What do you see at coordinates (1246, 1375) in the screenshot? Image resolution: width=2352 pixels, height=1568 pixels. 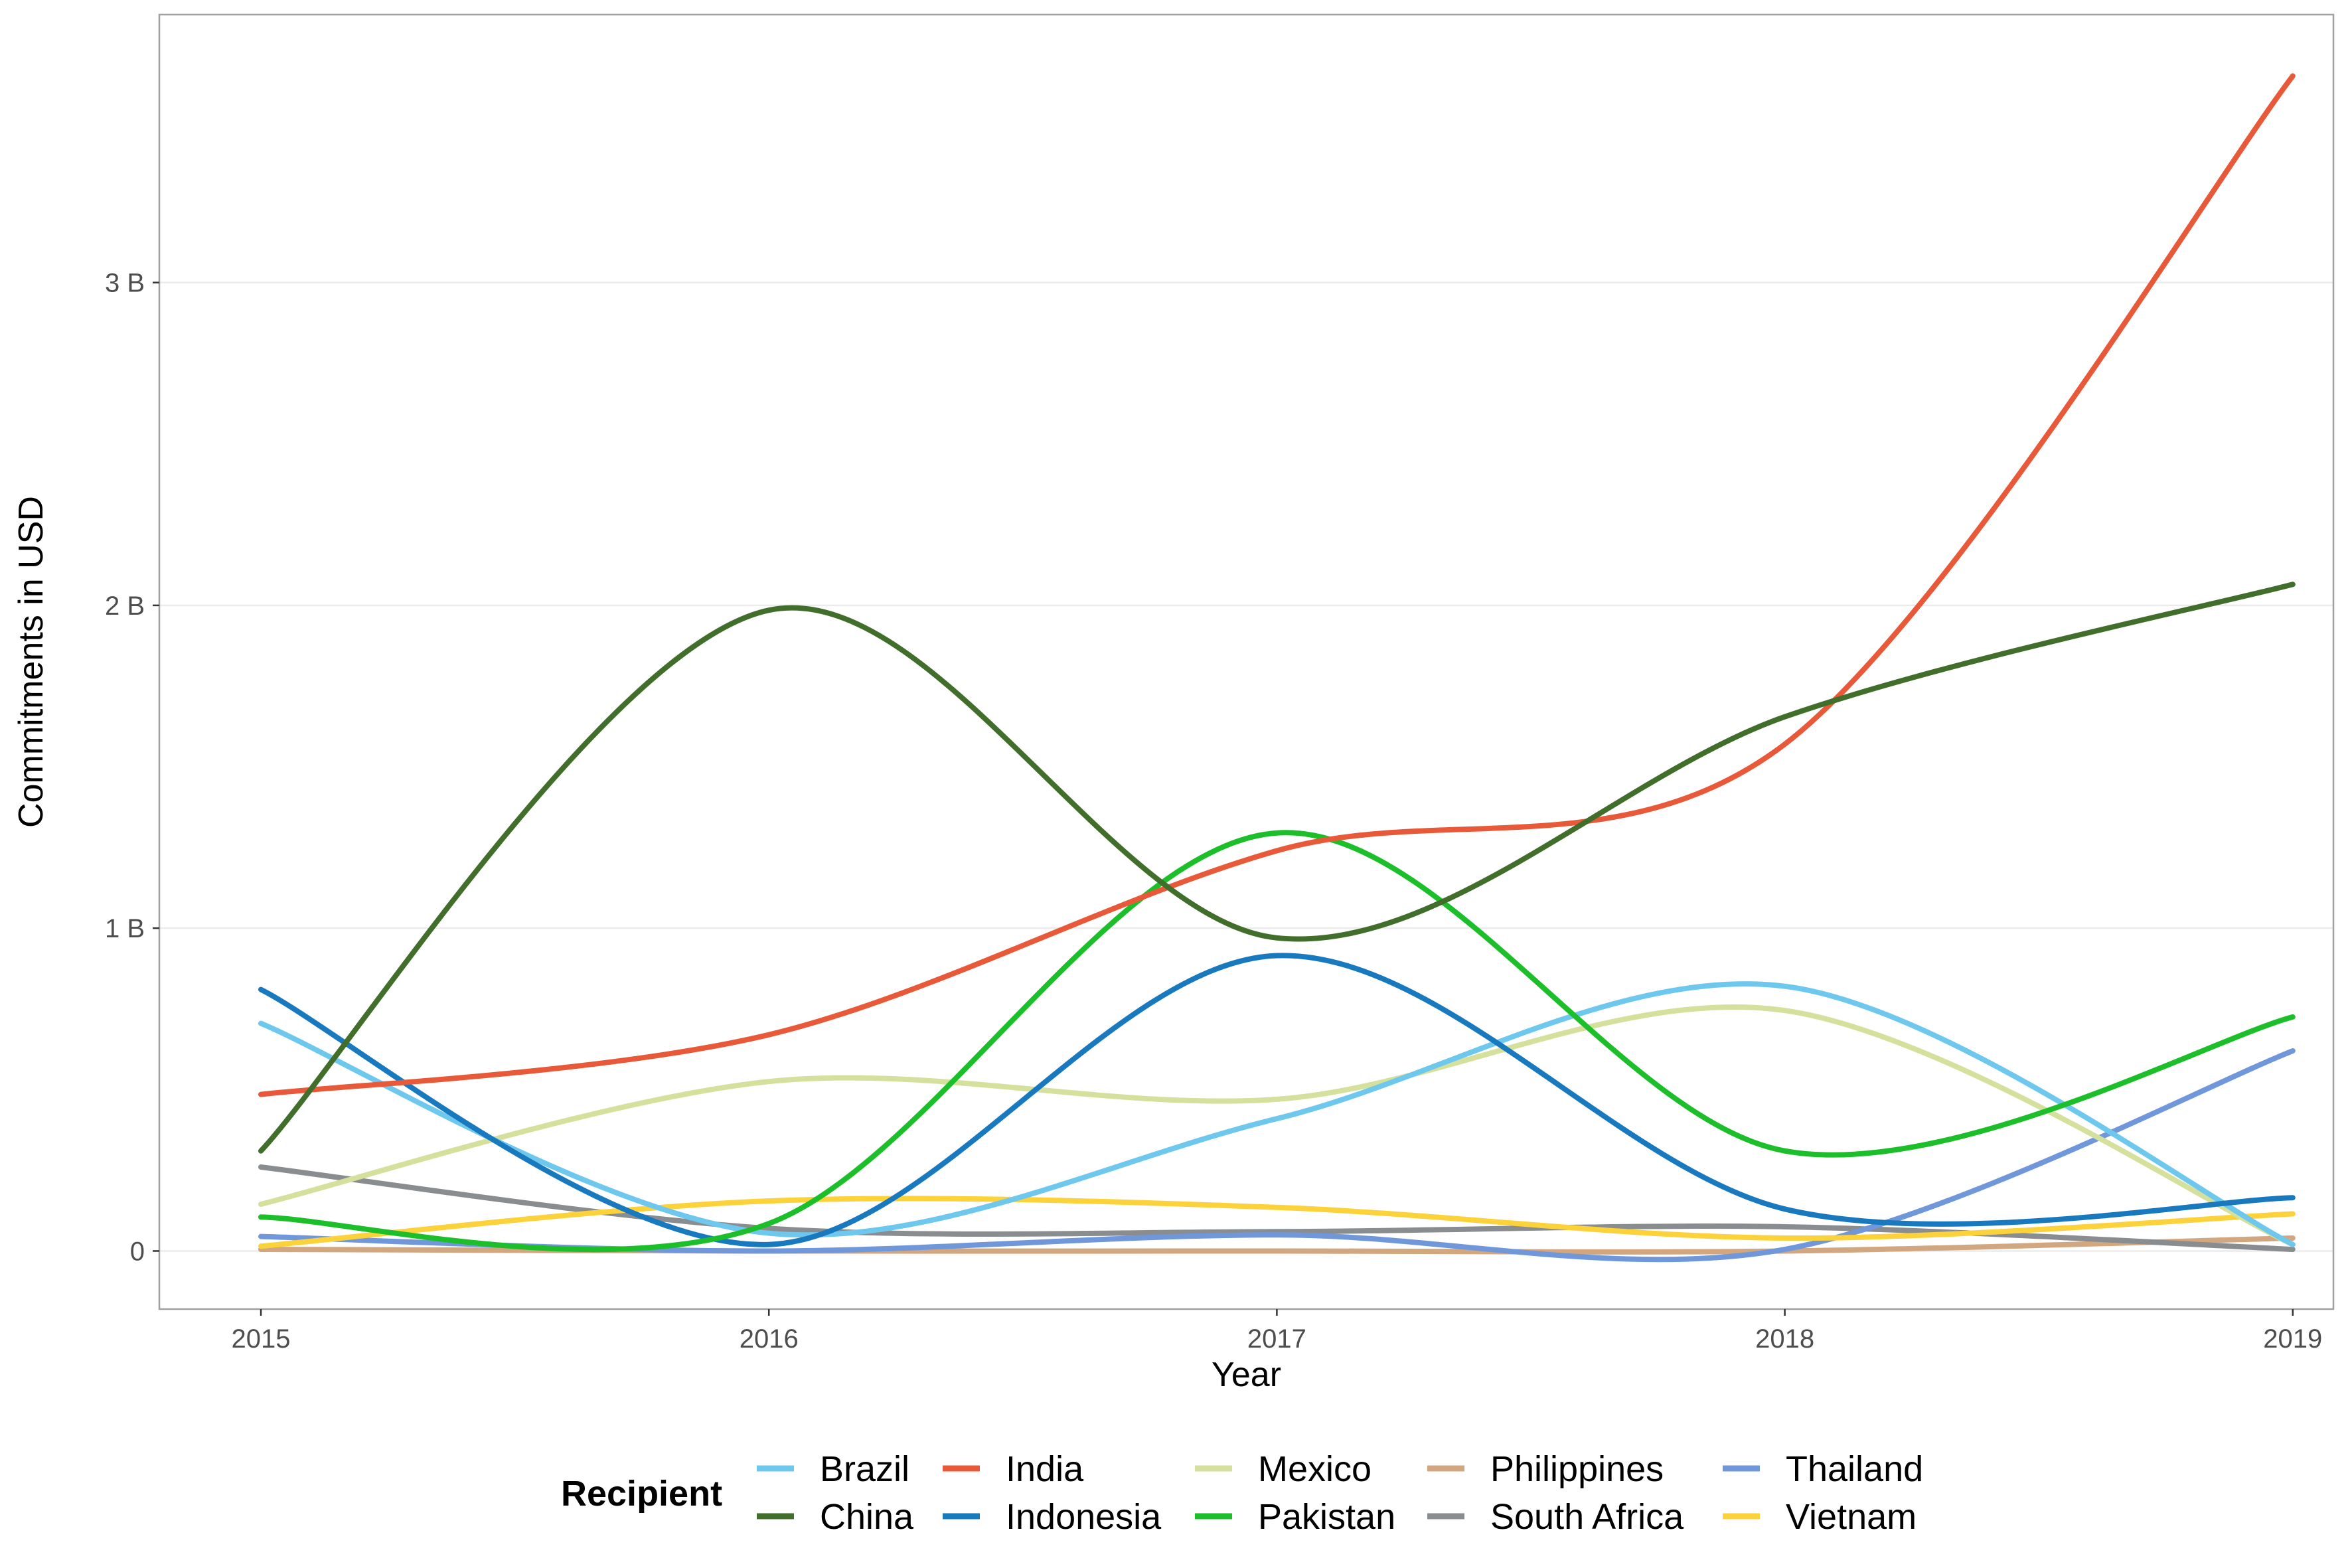 I see `x-axis-title: Year` at bounding box center [1246, 1375].